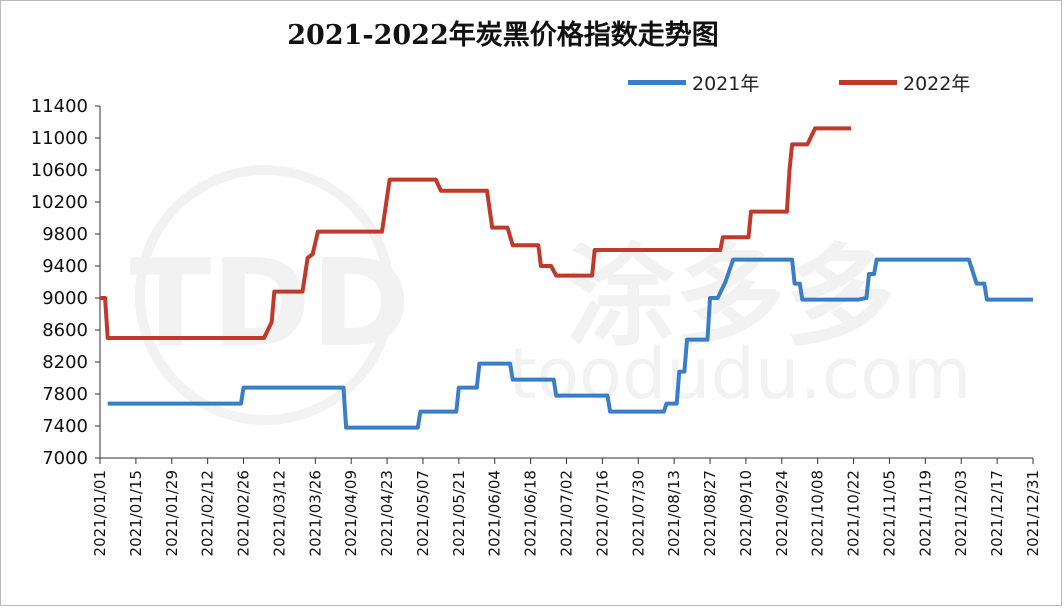 Image resolution: width=1064 pixels, height=608 pixels. What do you see at coordinates (208, 513) in the screenshot?
I see `x-tick-label: 2021/02/12` at bounding box center [208, 513].